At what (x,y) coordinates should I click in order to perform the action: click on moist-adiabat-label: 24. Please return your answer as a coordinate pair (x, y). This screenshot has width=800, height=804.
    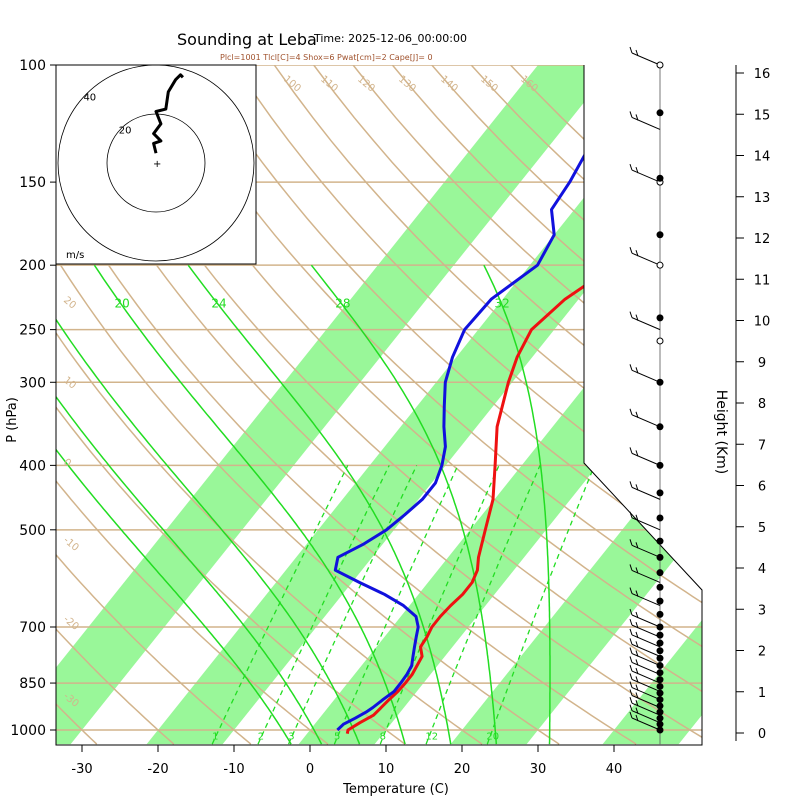
    Looking at the image, I should click on (218, 304).